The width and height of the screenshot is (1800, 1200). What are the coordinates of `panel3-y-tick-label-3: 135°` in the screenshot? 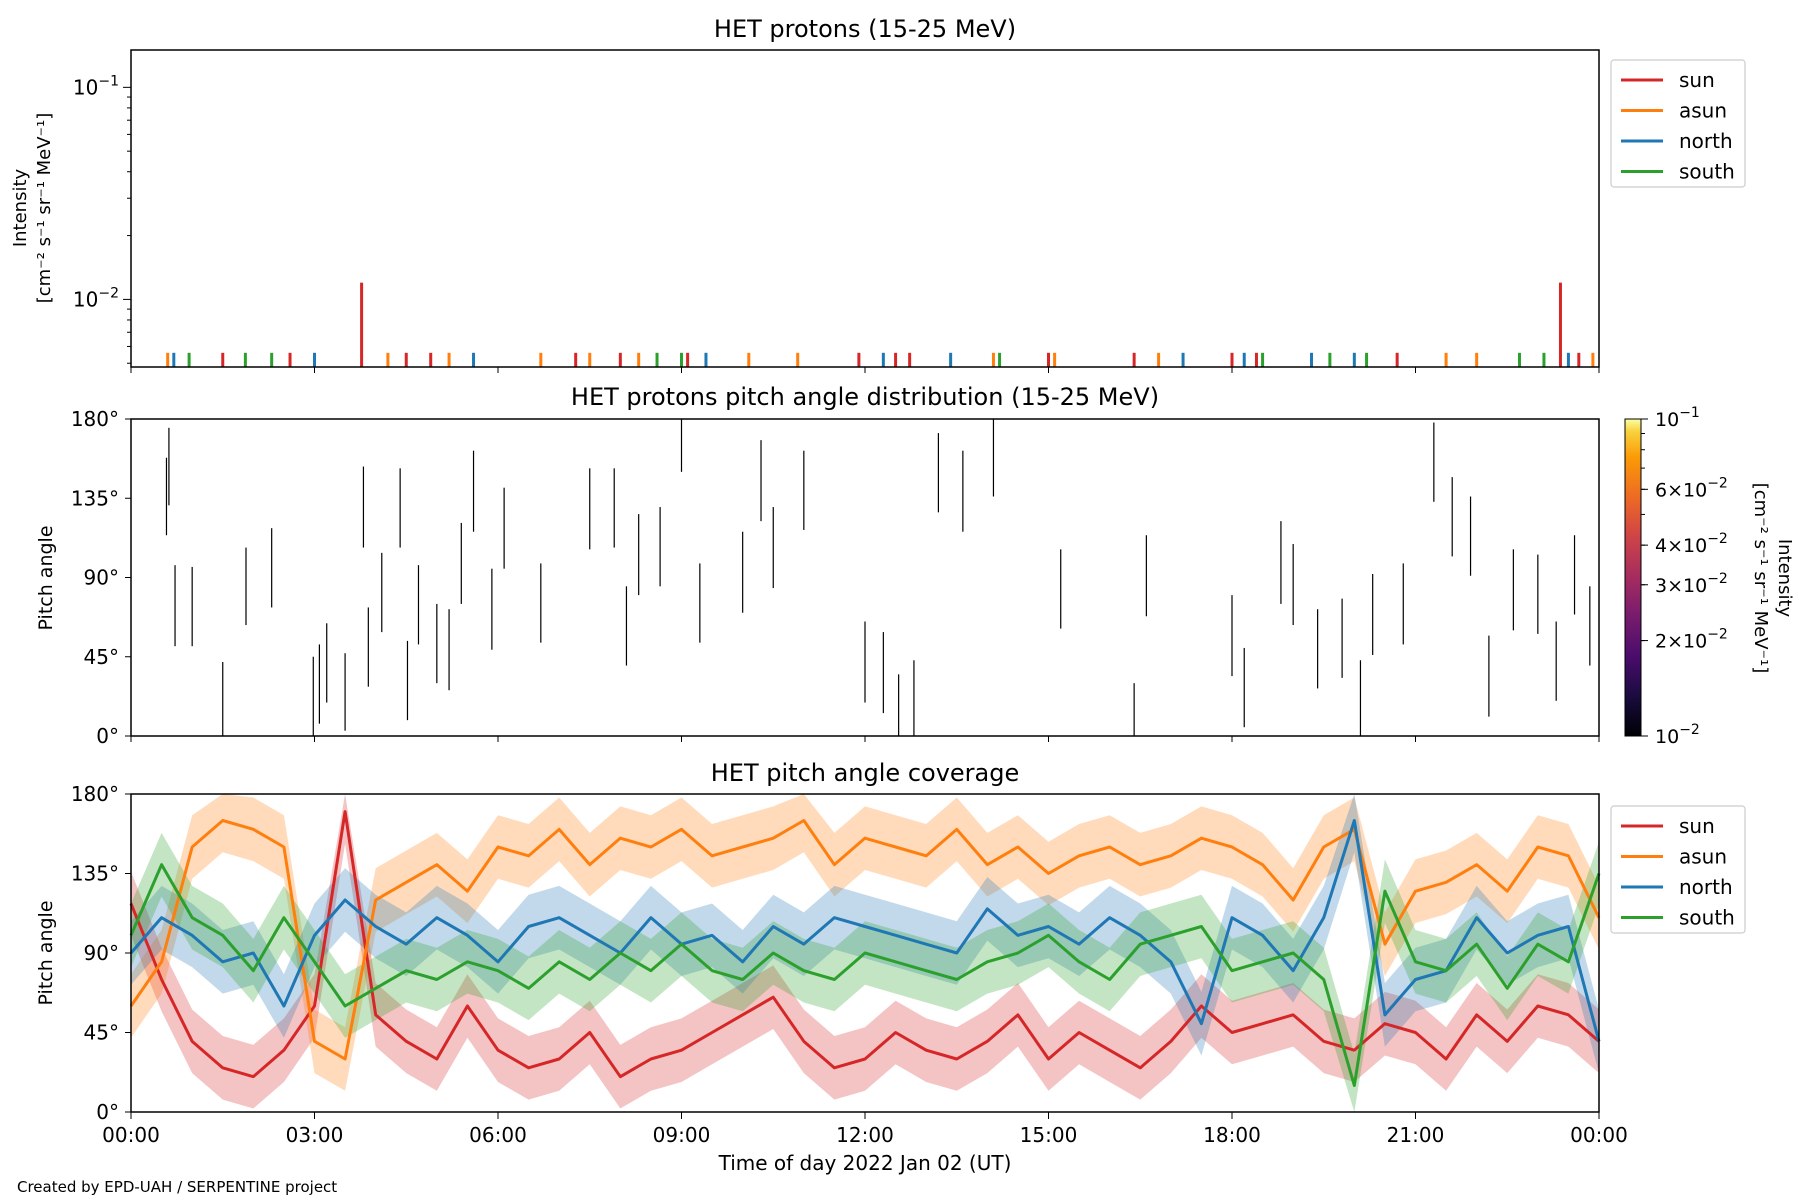 It's located at (95, 874).